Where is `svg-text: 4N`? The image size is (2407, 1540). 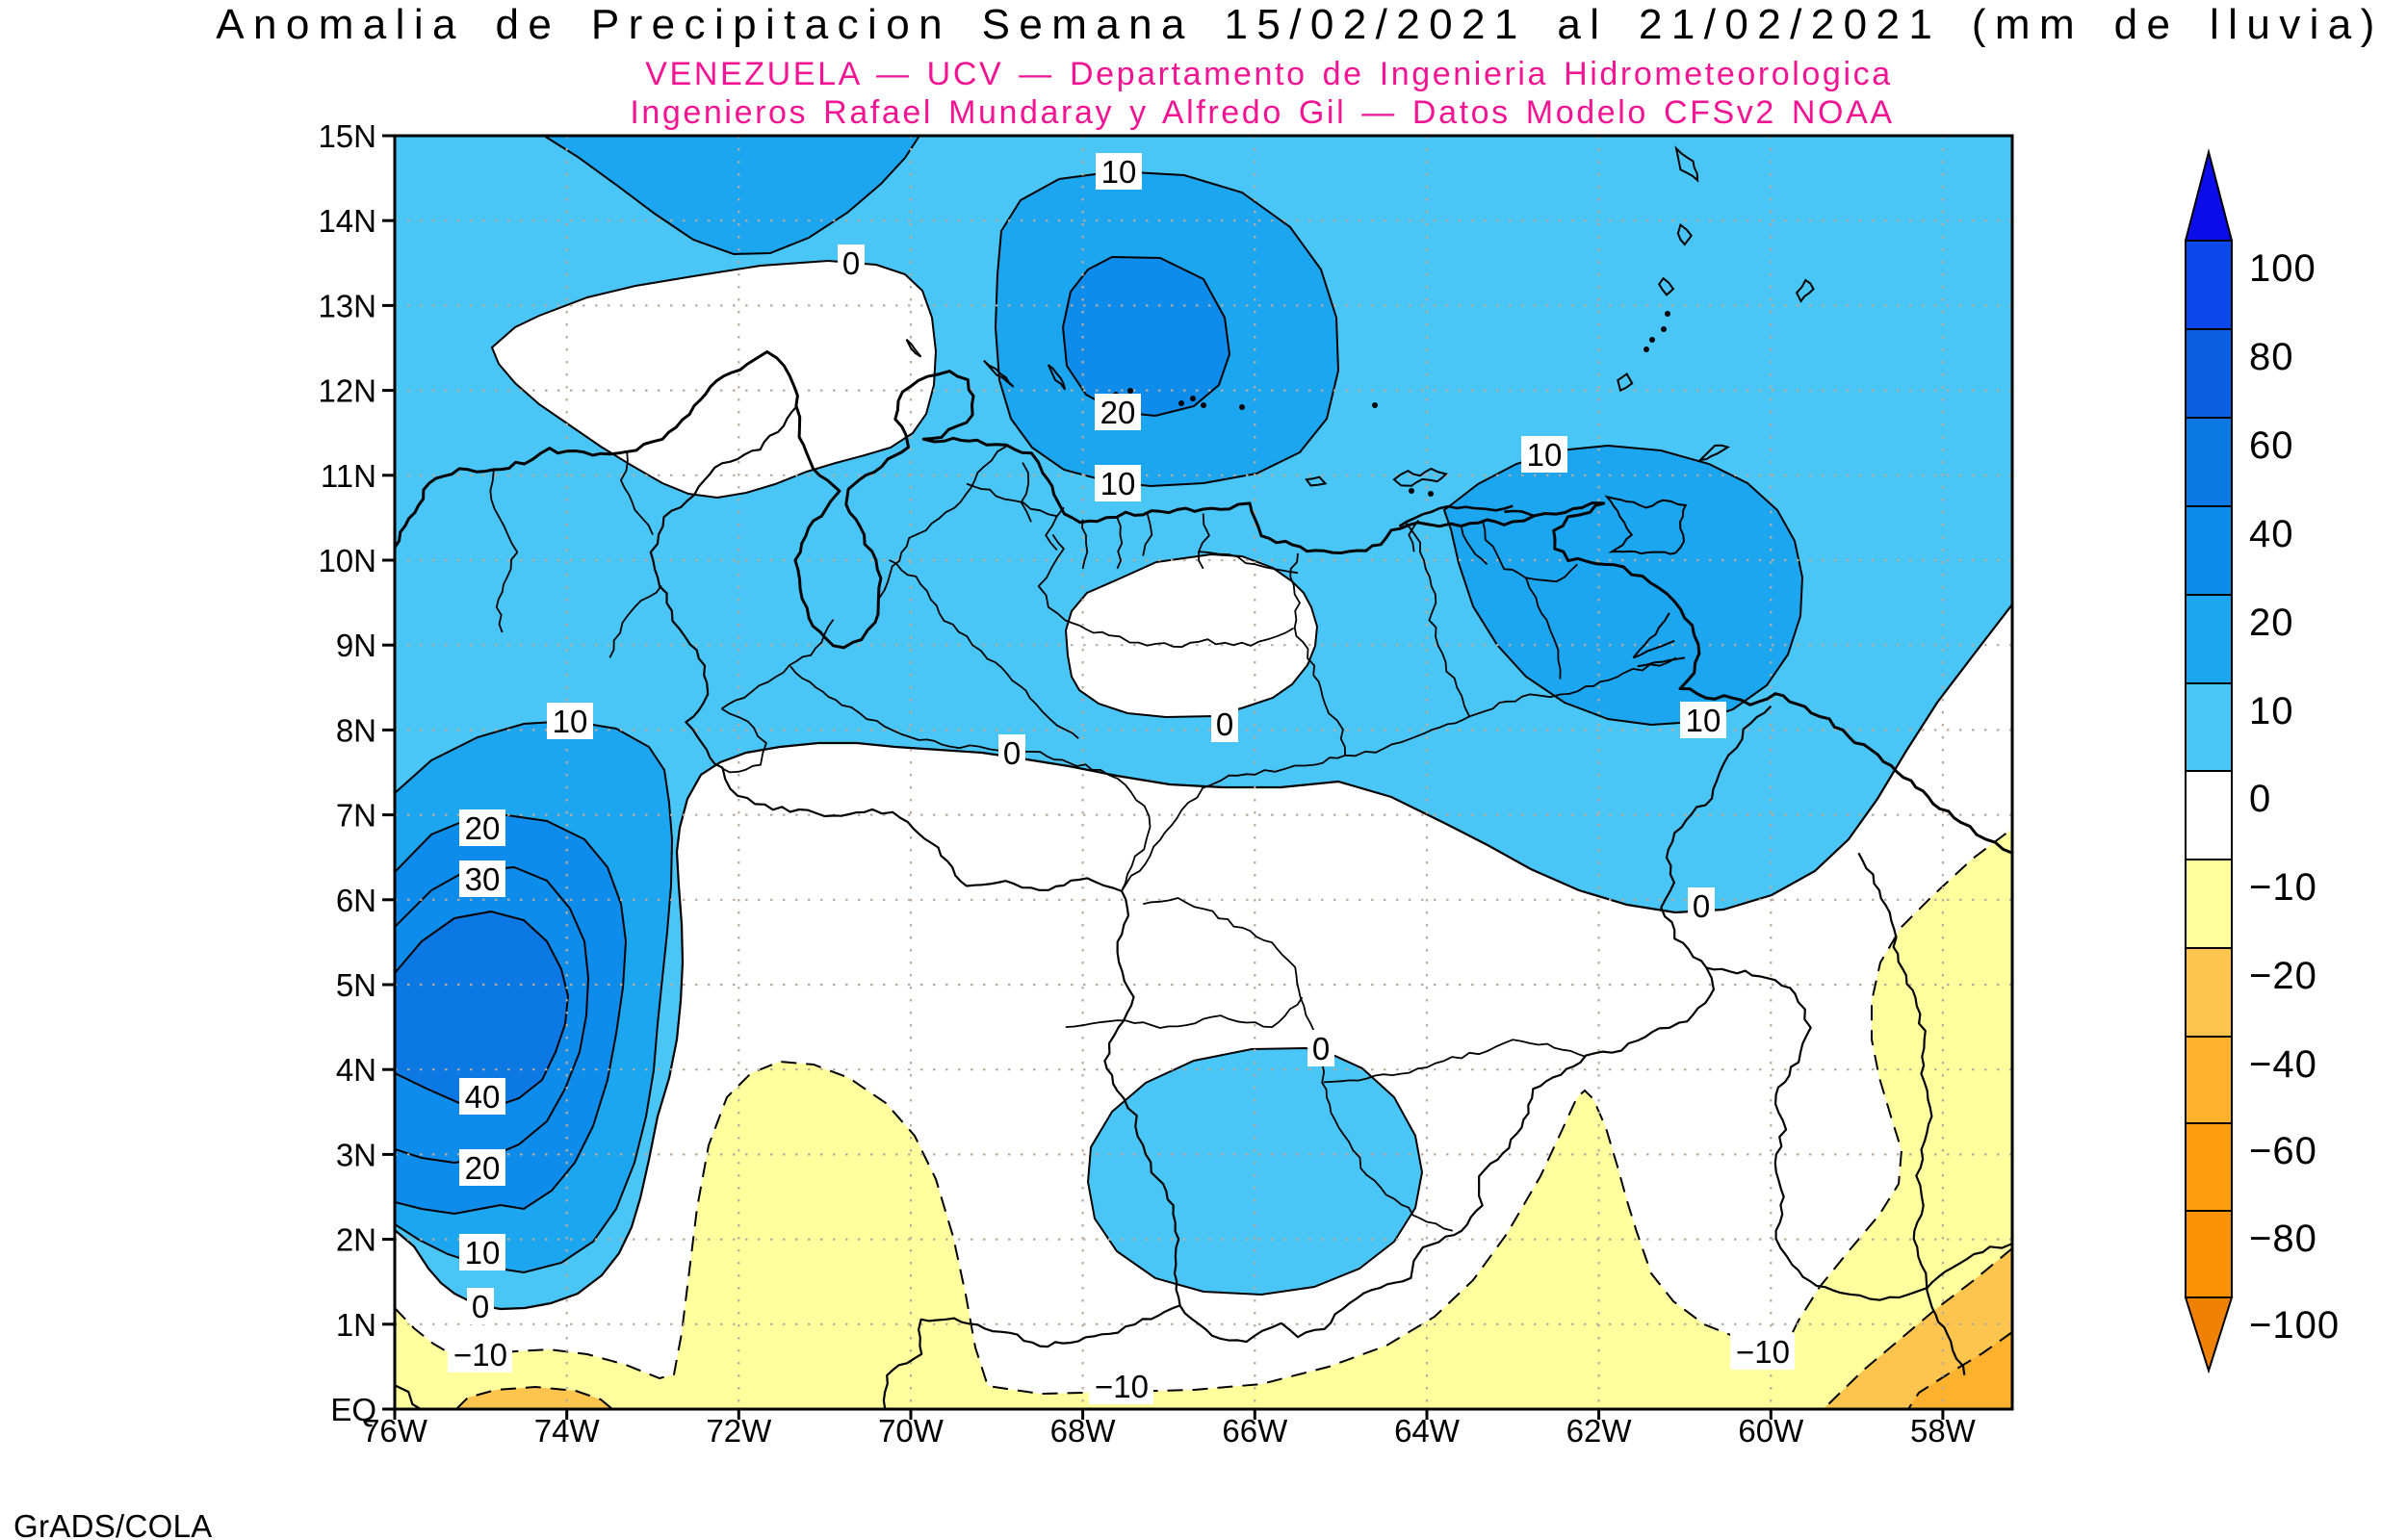
svg-text: 4N is located at coordinates (356, 1070).